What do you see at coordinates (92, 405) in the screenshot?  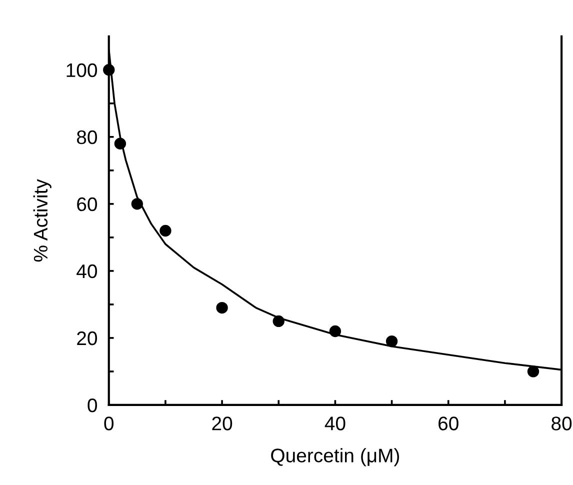 I see `y-tick-label: 0` at bounding box center [92, 405].